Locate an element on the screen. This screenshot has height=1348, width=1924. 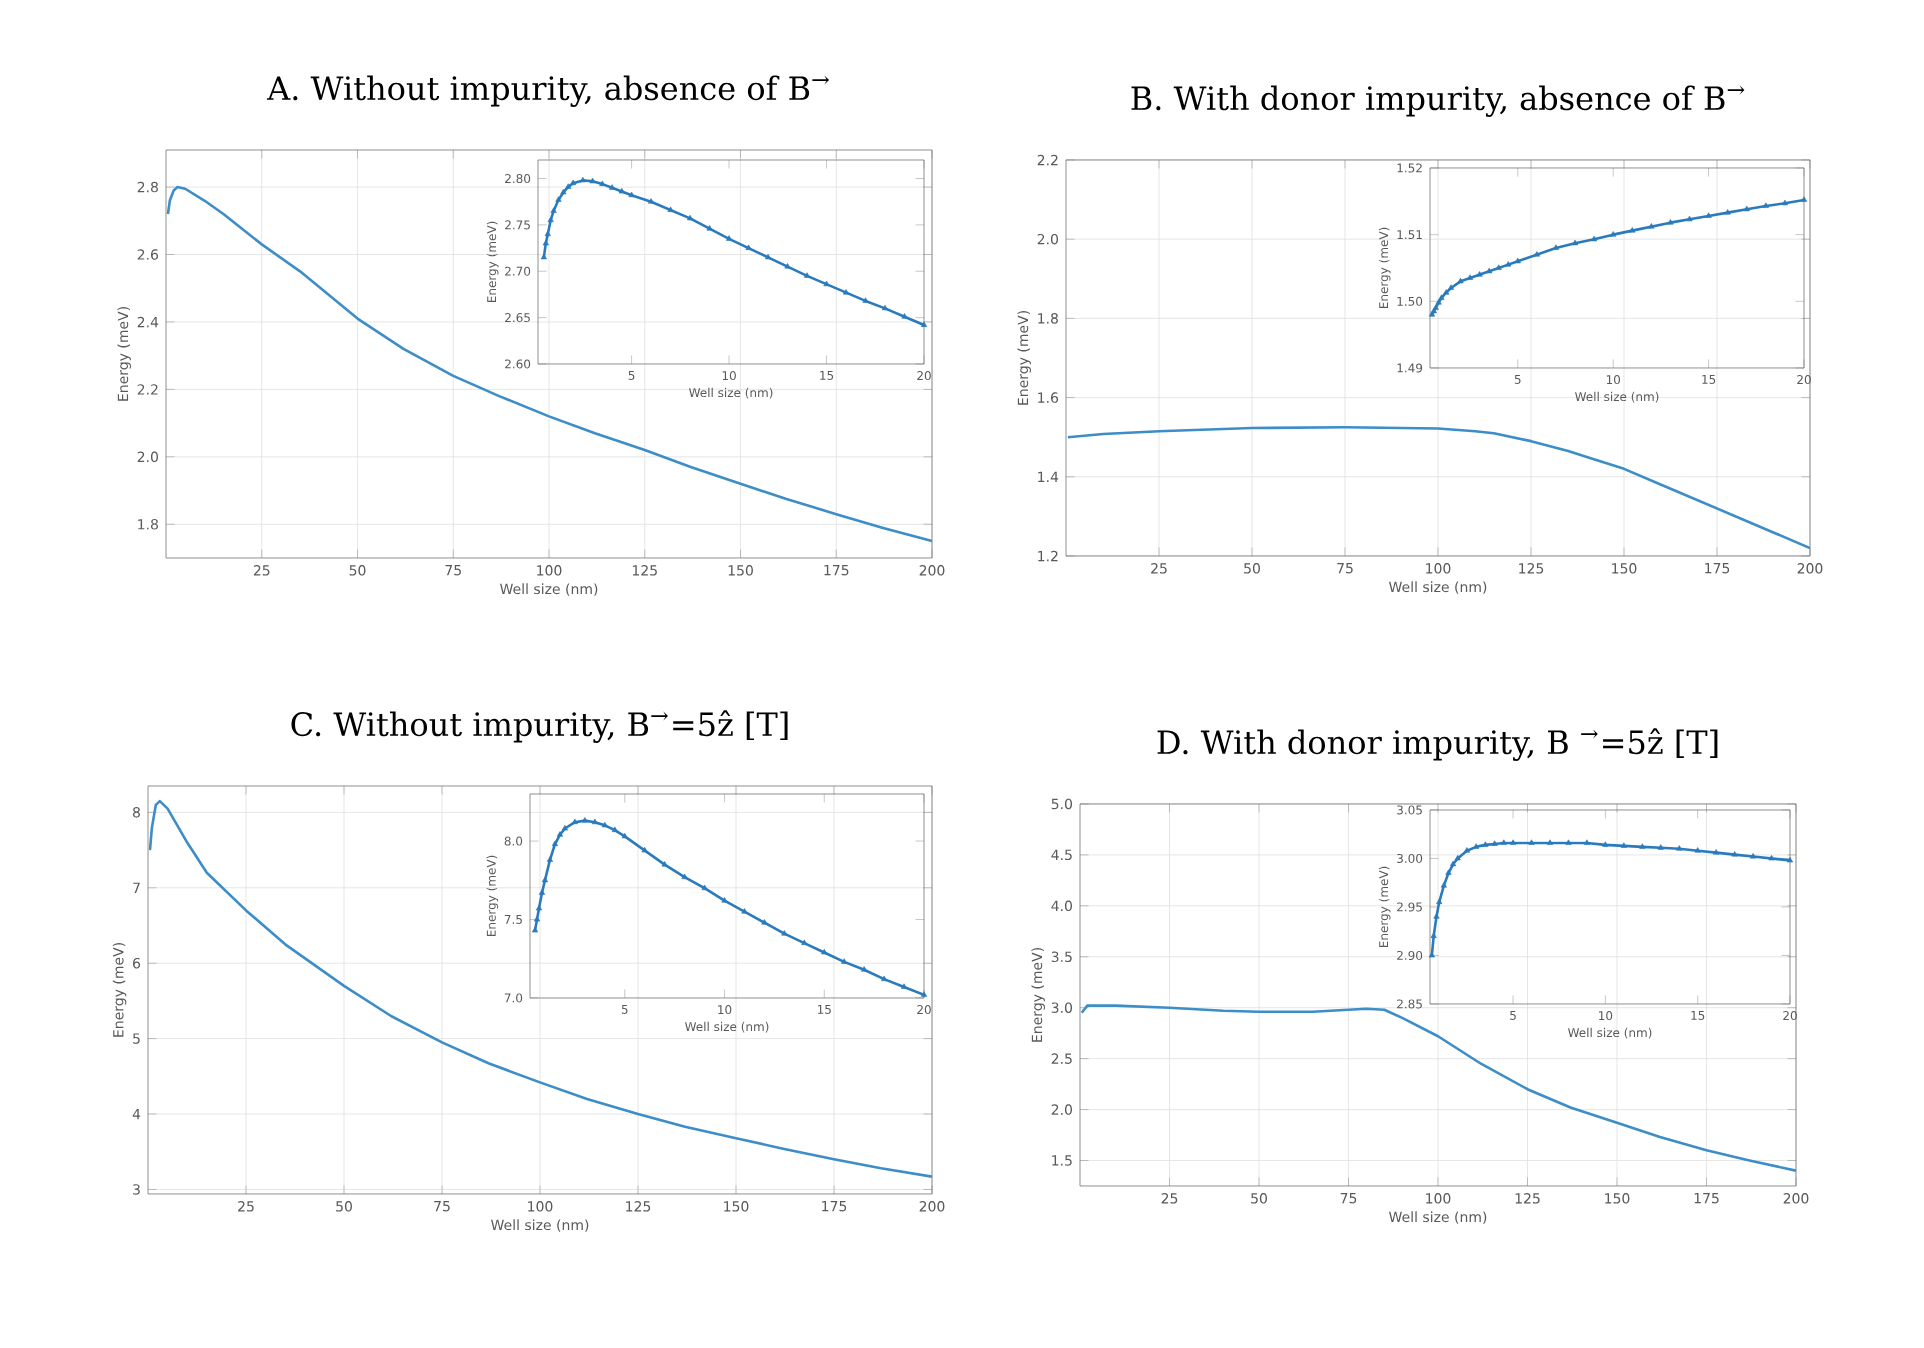
chart-title: B. With donor impurity, absence of B$^{→}$ is located at coordinates (1438, 101).